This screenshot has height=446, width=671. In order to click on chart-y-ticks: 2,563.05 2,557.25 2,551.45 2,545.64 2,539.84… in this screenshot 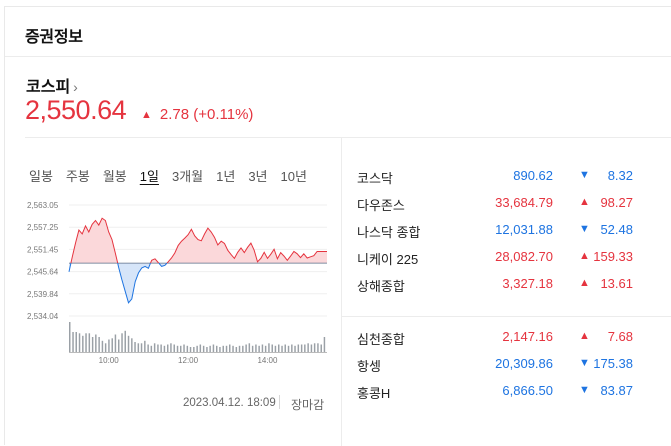, I will do `click(43, 261)`.